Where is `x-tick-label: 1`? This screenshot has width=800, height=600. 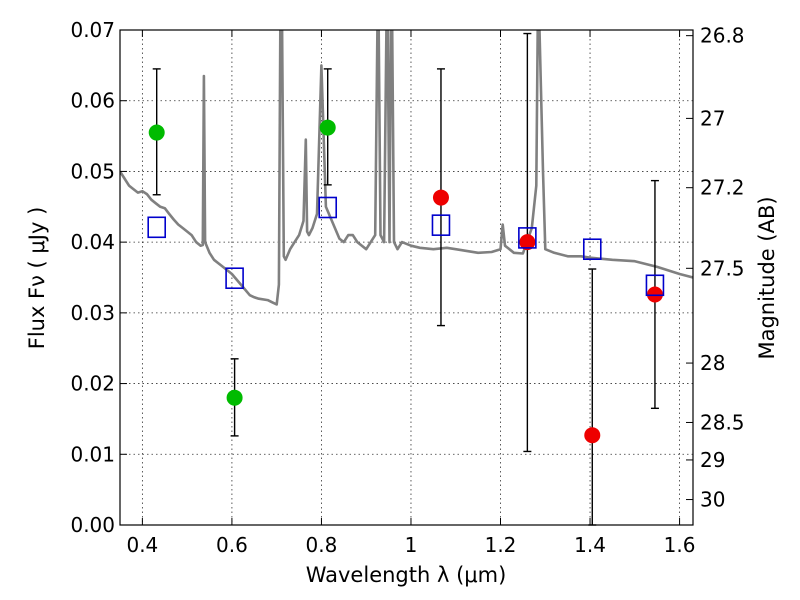 x-tick-label: 1 is located at coordinates (411, 545).